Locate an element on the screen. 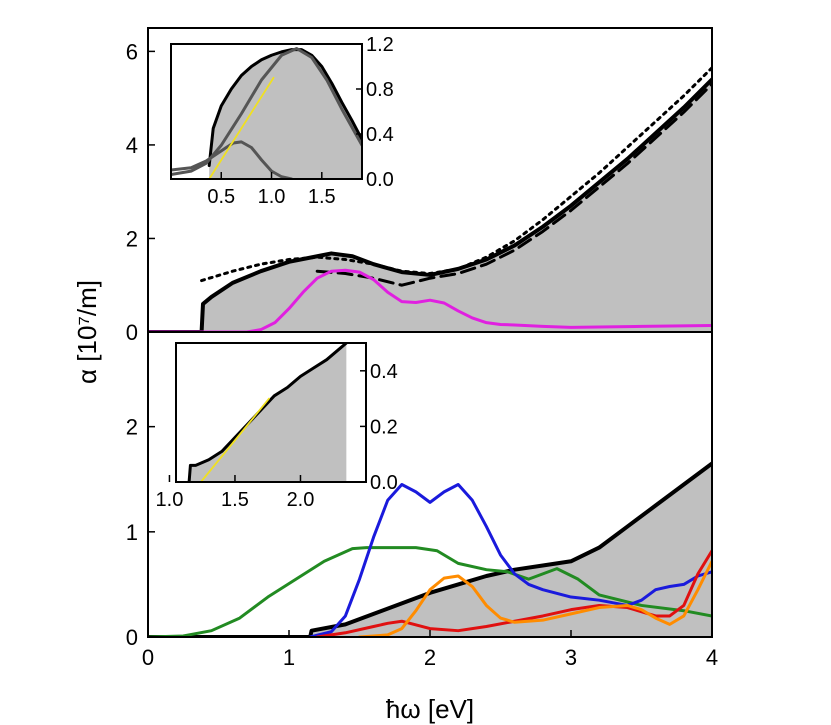  bottom-inset-xtick-label: 2.0 is located at coordinates (301, 500).